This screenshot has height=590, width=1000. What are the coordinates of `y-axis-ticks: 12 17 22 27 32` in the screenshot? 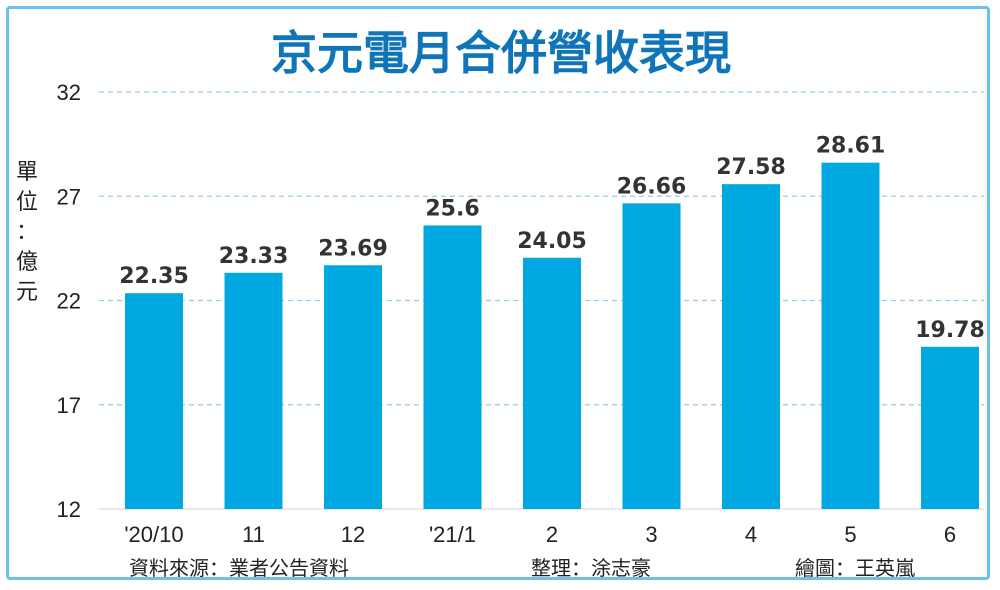 It's located at (69, 301).